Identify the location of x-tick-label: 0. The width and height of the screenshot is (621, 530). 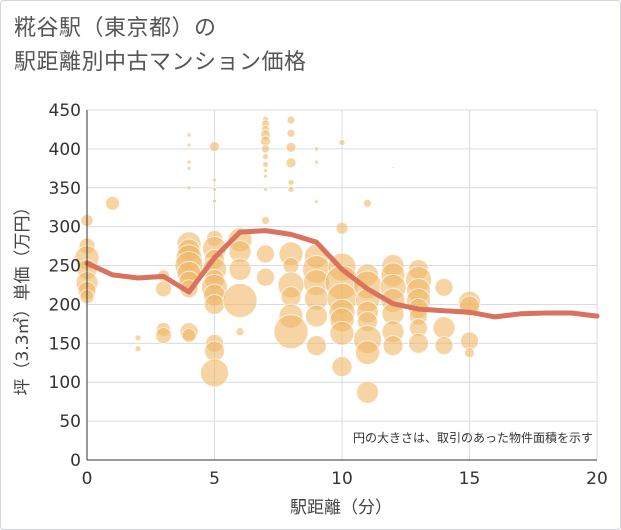
(87, 479).